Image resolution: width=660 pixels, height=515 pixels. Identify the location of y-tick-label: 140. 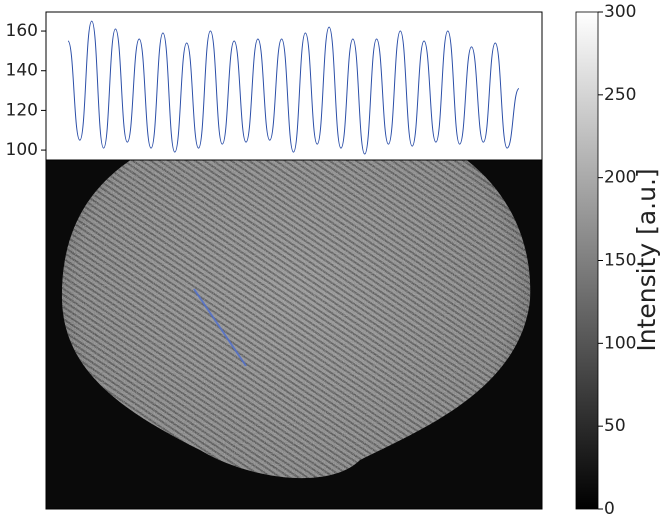
(22, 71).